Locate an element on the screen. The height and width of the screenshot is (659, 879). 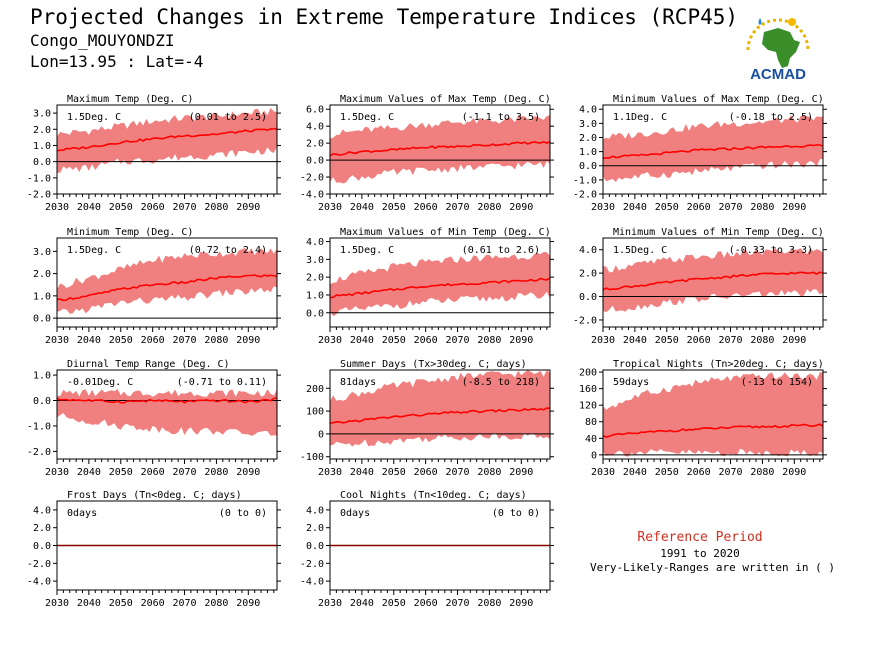
likely-range-label: (-1.1 to 3.5) is located at coordinates (501, 117).